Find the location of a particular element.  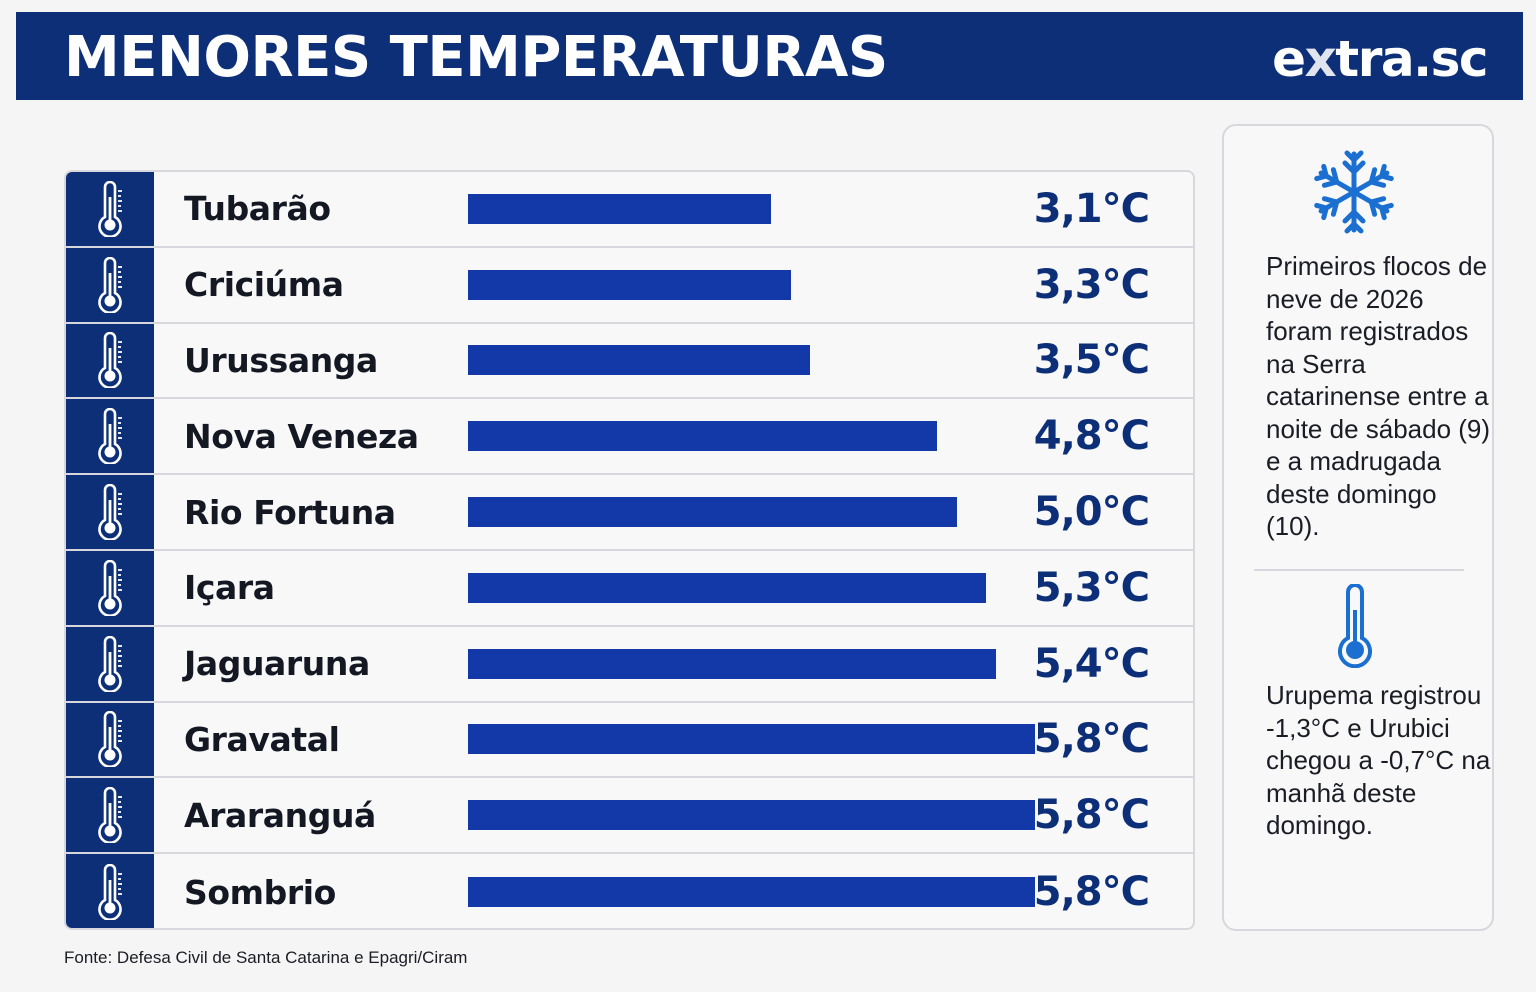

temperature-value: 5,0°C is located at coordinates (1091, 512).